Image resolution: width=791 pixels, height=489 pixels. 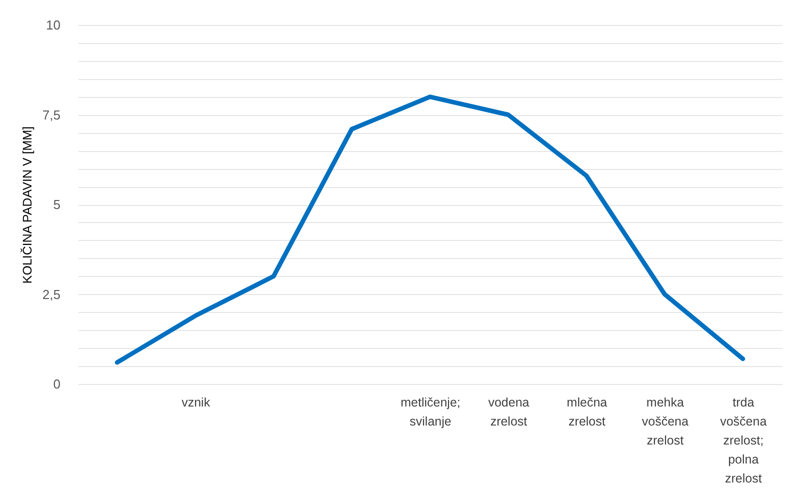 I want to click on x-tick-label: mehka voščena zrelost, so click(x=665, y=422).